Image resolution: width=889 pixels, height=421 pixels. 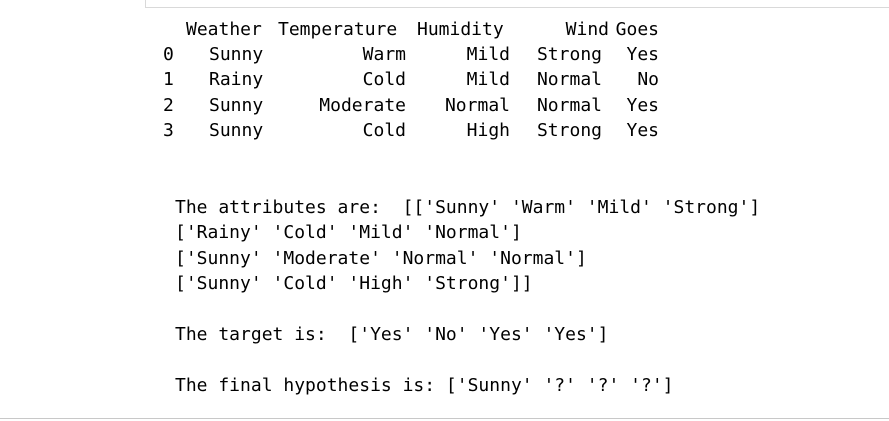 What do you see at coordinates (354, 283) in the screenshot?
I see `attributes-output-line: ['Sunny' 'Cold' 'High' 'Strong']]` at bounding box center [354, 283].